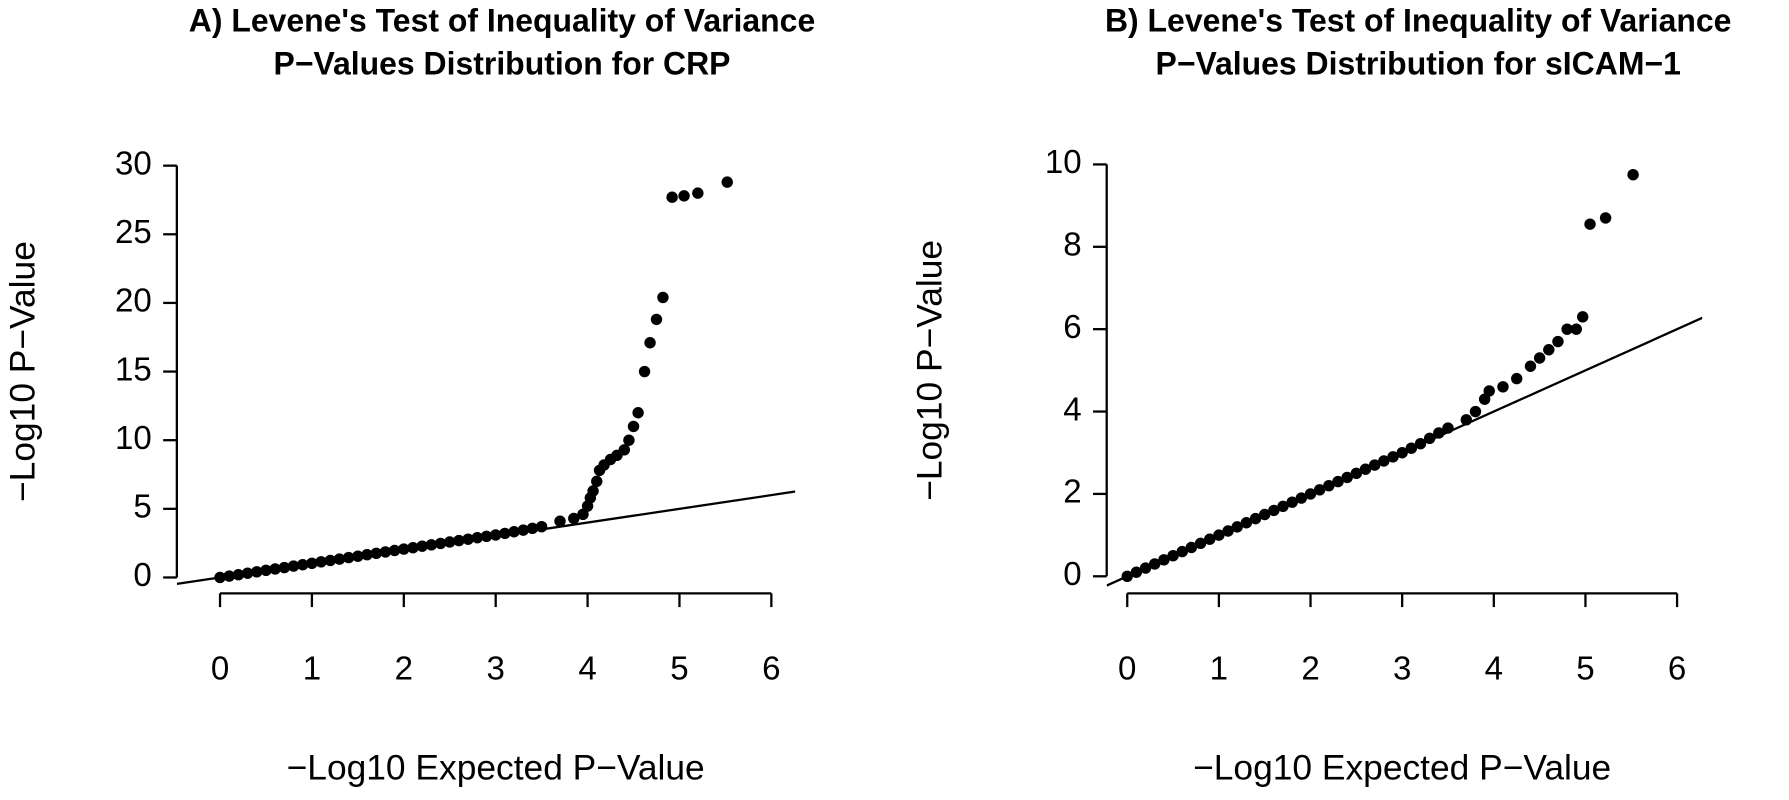 The width and height of the screenshot is (1789, 800). What do you see at coordinates (587, 669) in the screenshot?
I see `x-tick-label: 4` at bounding box center [587, 669].